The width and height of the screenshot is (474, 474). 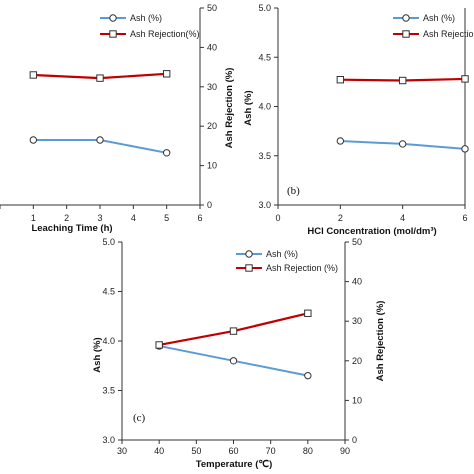 I want to click on panel-b-y-left-tick-label: 4.5, so click(x=264, y=57).